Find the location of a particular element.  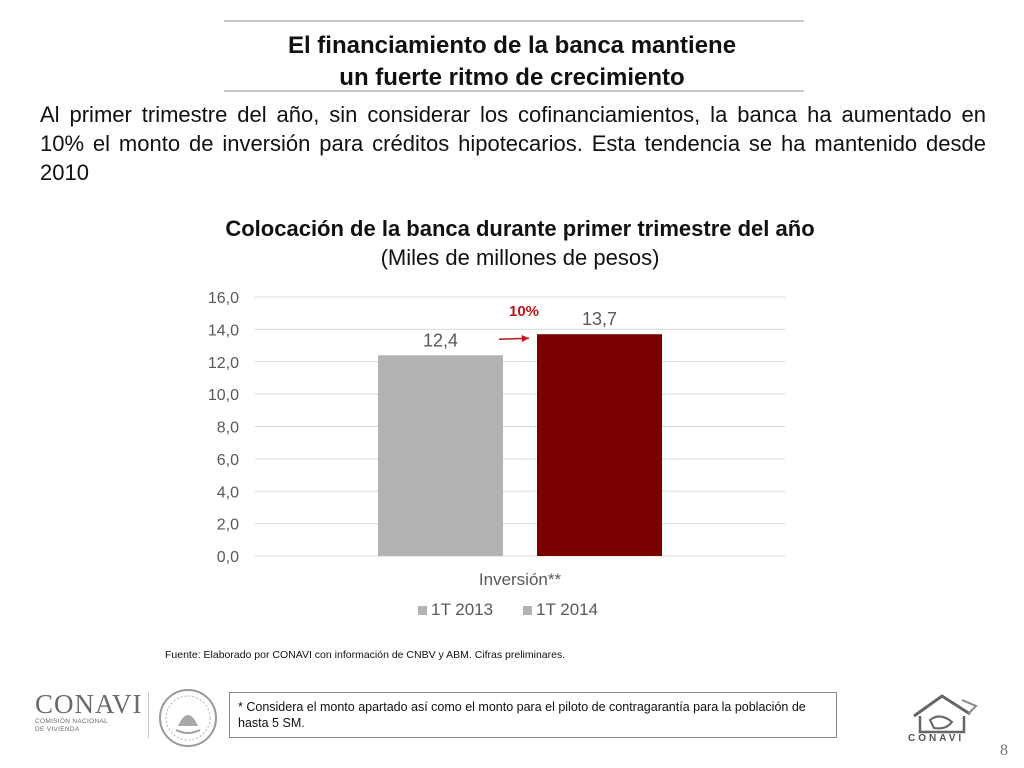

y-tick-label: 10,0 is located at coordinates (223, 395).